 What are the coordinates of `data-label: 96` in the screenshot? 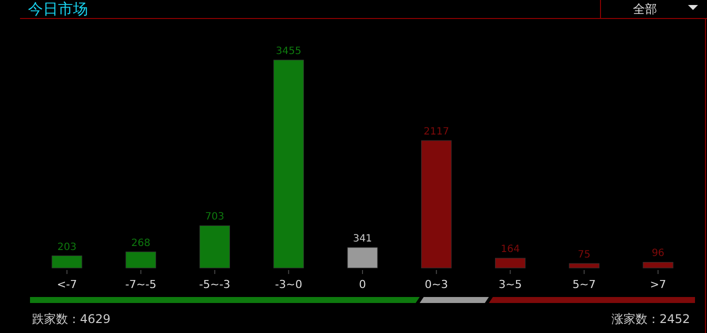 It's located at (658, 254).